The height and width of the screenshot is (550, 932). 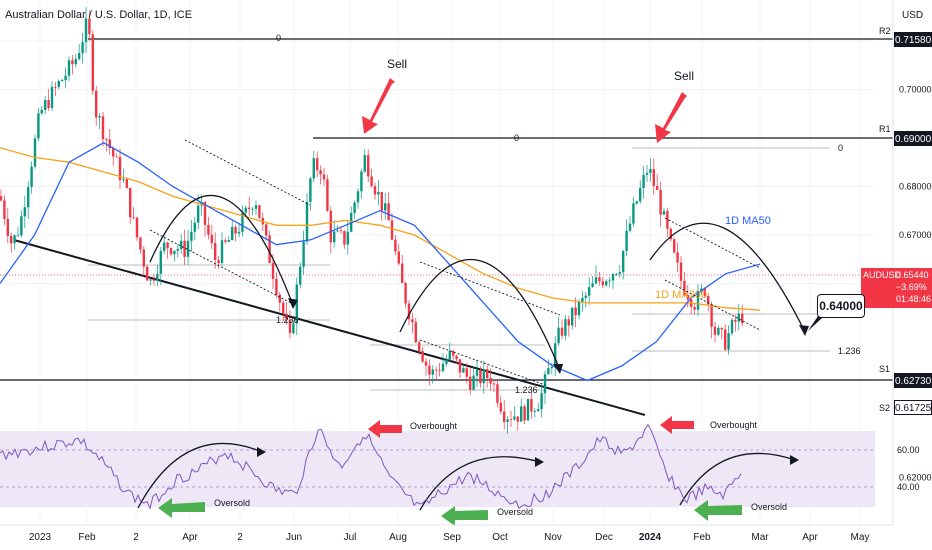 What do you see at coordinates (294, 537) in the screenshot?
I see `time-tick: Jun` at bounding box center [294, 537].